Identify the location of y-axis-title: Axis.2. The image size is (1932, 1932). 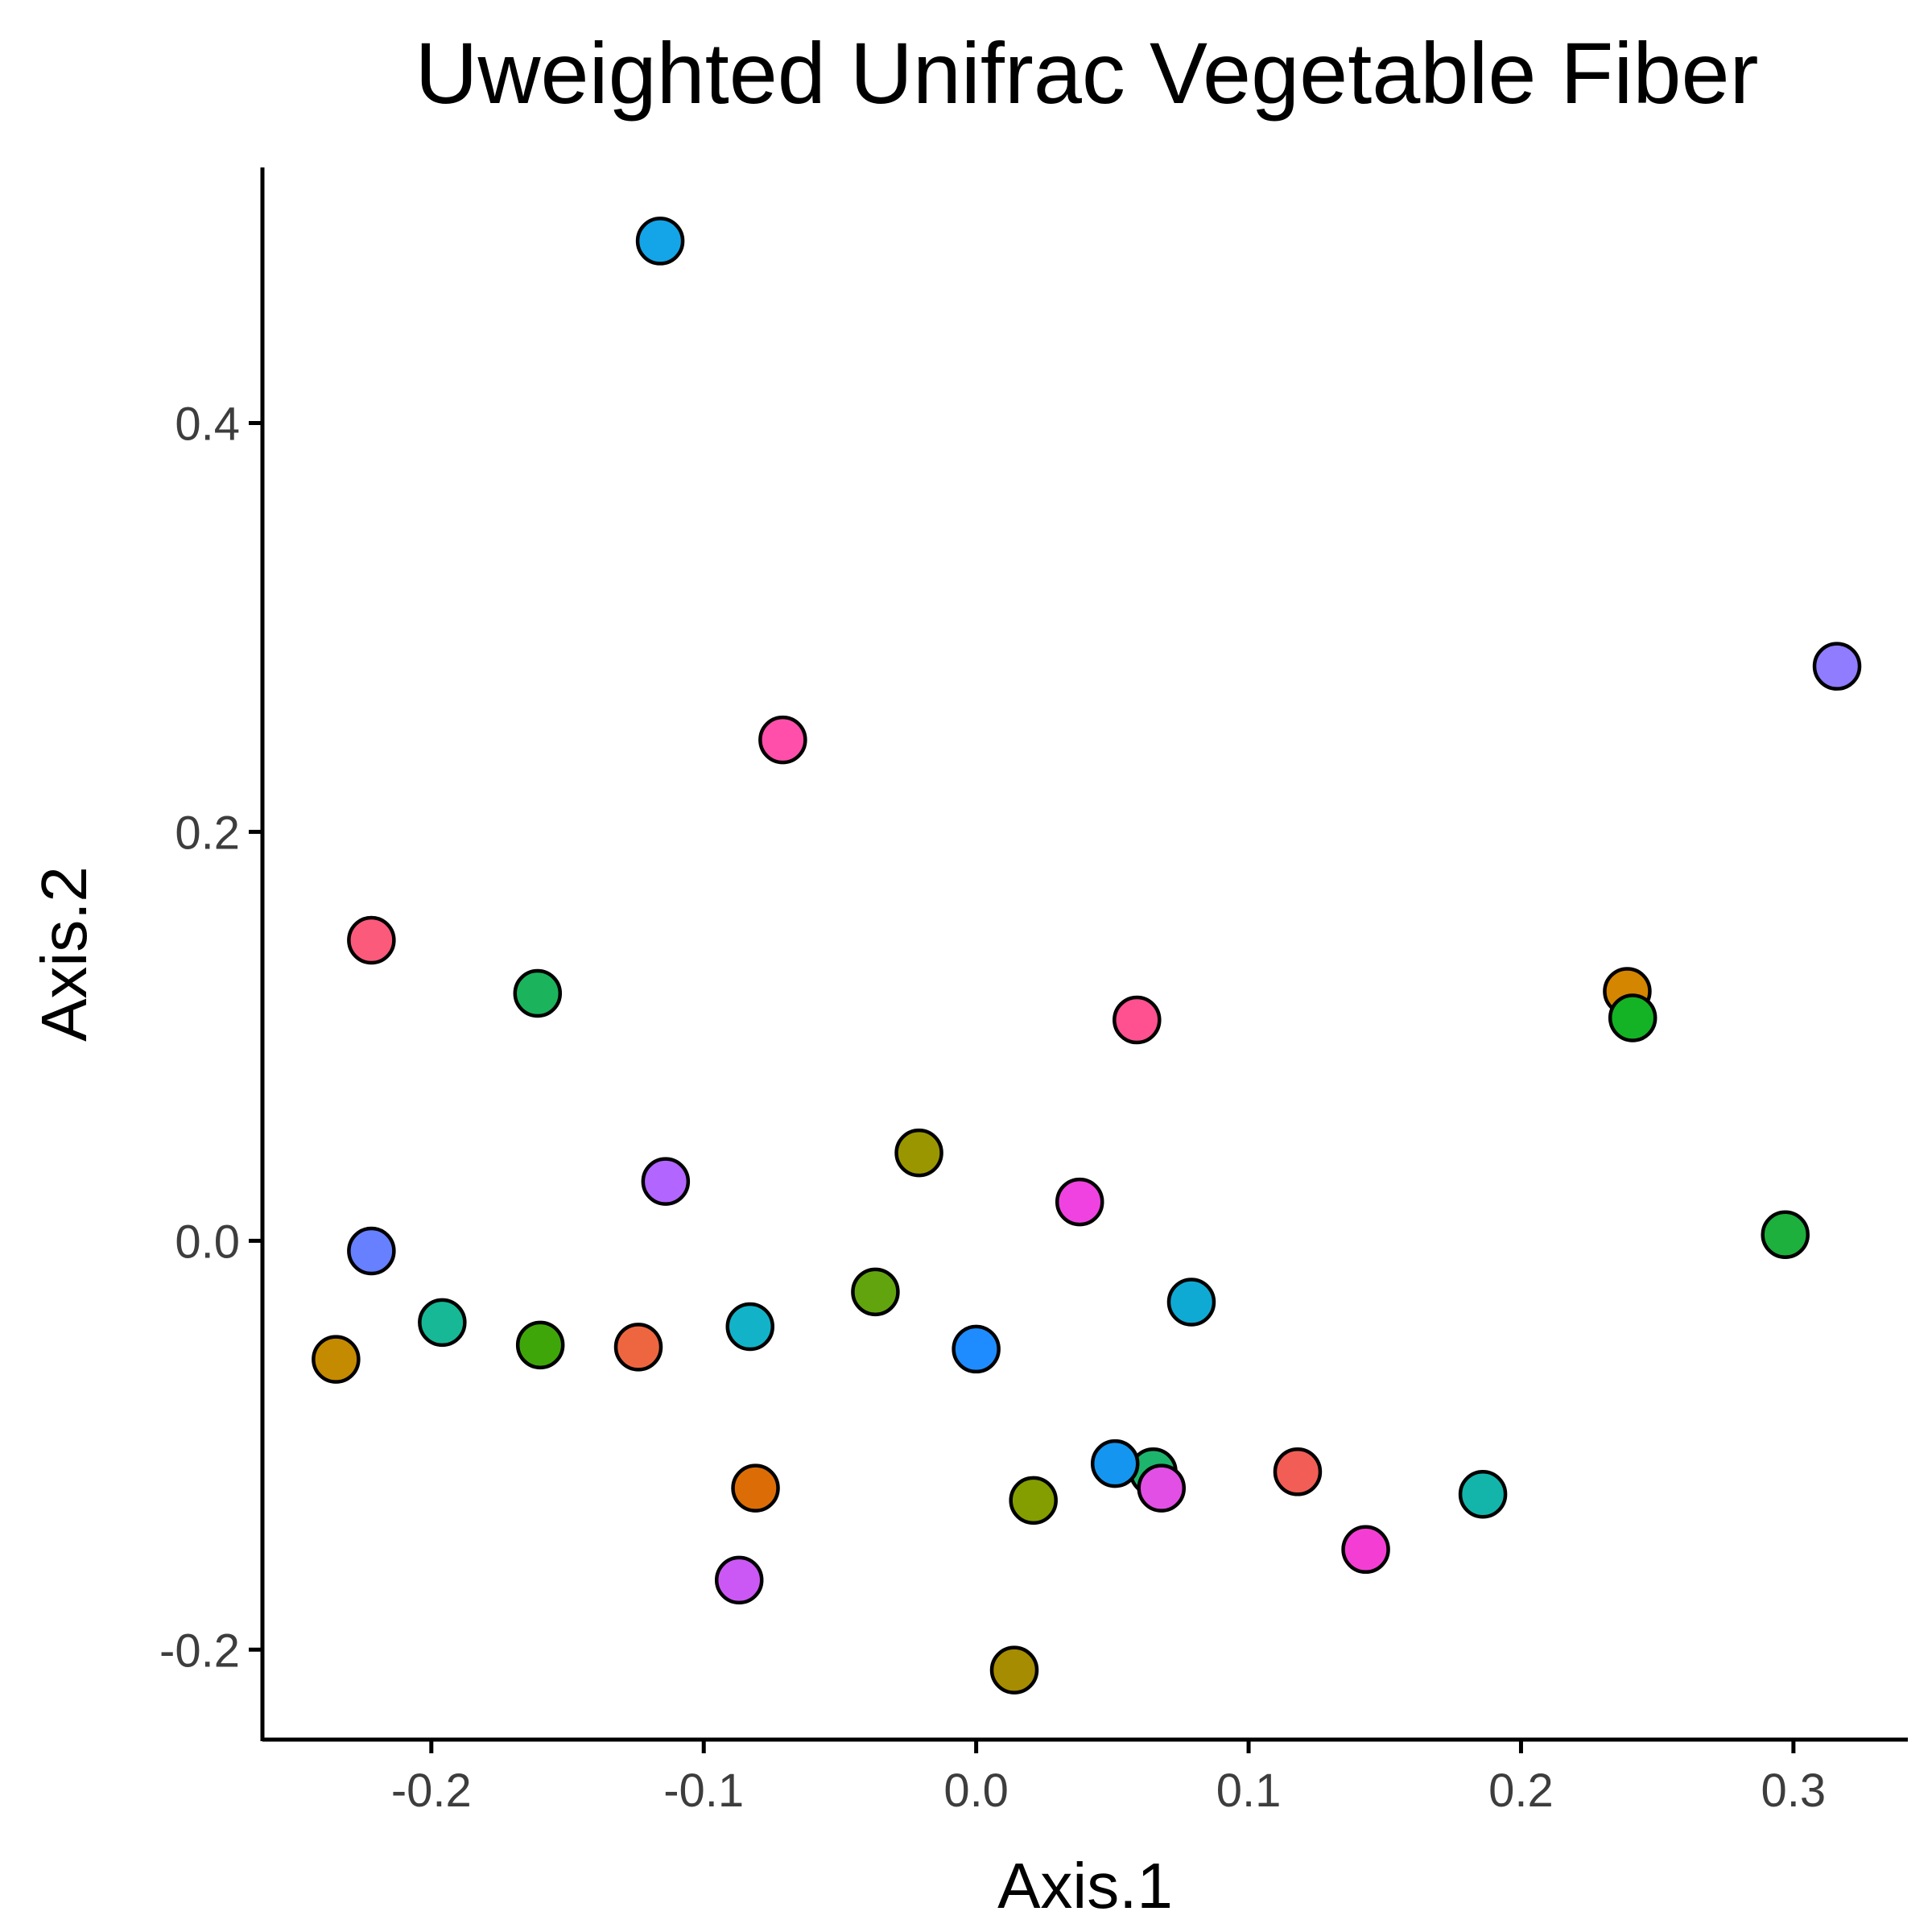
(64, 954).